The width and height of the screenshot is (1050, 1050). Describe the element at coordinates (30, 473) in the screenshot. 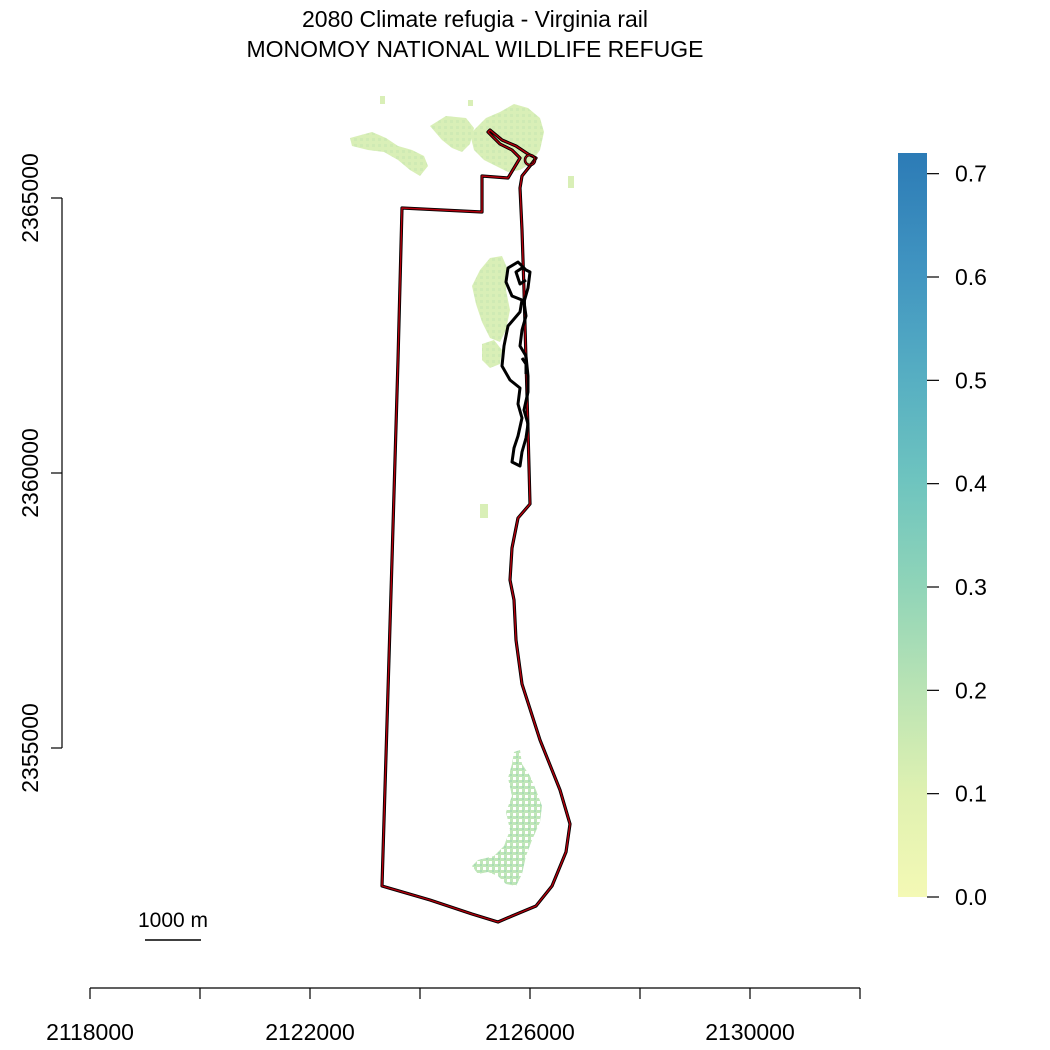

I see `y-tick-label: 2360000` at that location.